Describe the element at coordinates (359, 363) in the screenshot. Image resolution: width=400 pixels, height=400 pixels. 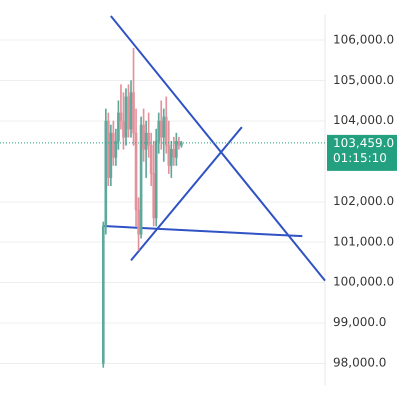
I see `y-tick-label: 98,000.0` at that location.